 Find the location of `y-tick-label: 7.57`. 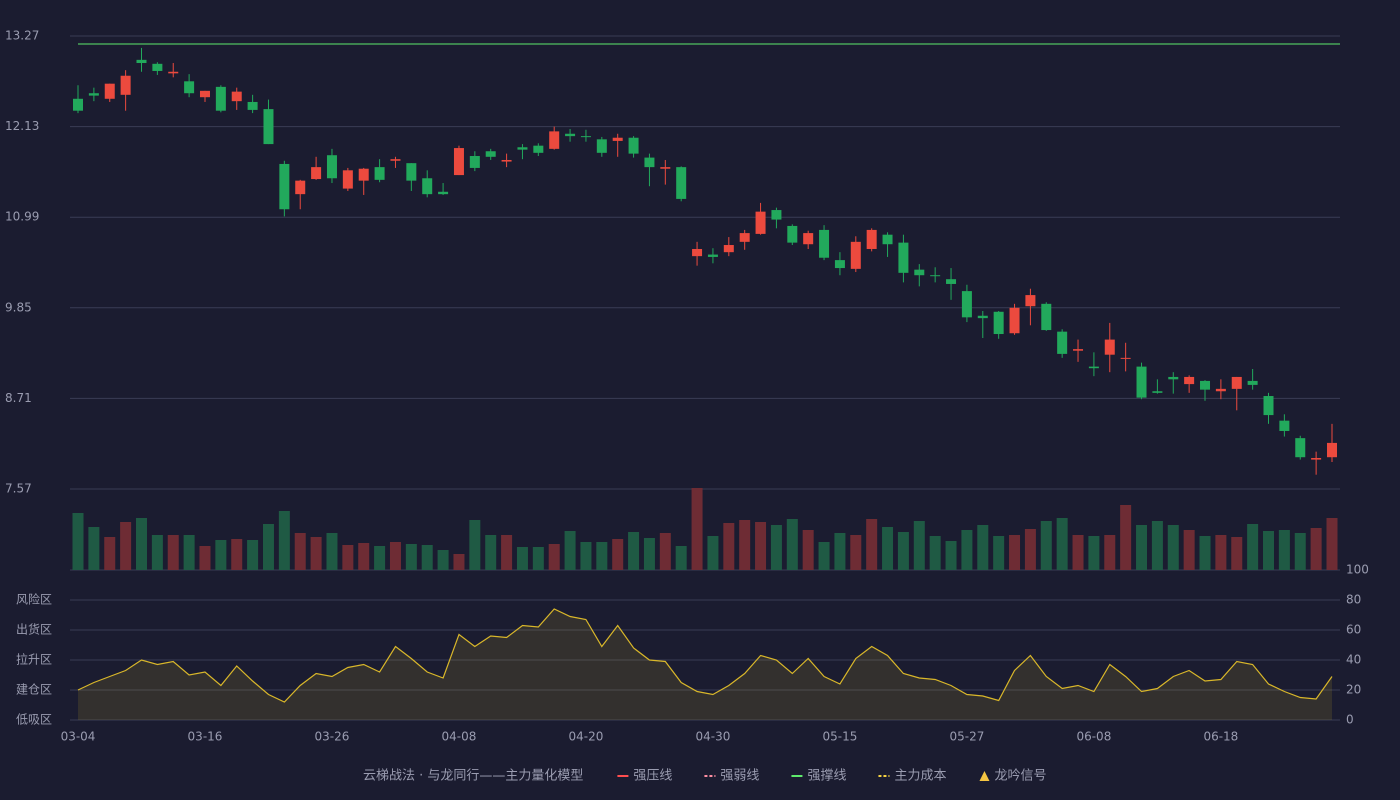

y-tick-label: 7.57 is located at coordinates (18, 489).